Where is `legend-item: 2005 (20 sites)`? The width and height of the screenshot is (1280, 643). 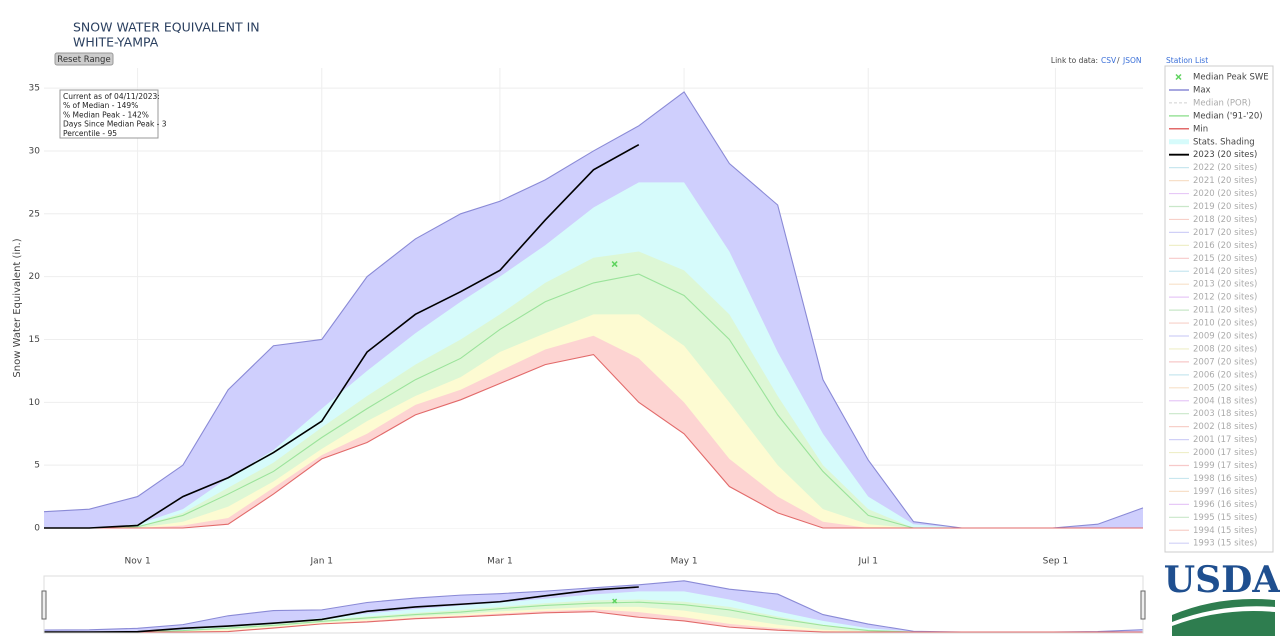
legend-item: 2005 (20 sites) is located at coordinates (1213, 388).